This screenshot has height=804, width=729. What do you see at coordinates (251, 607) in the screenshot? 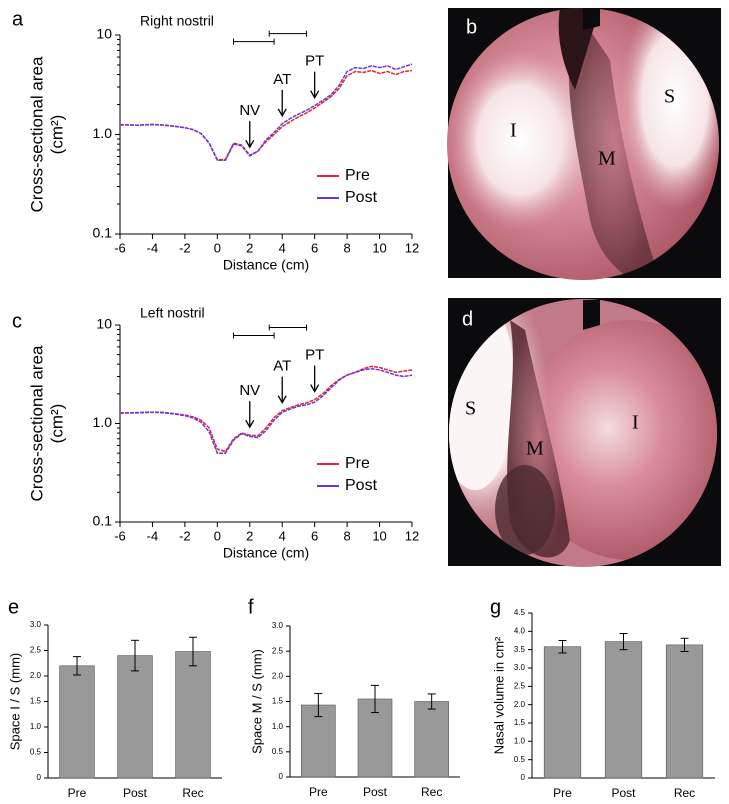
I see `panel-label: f` at bounding box center [251, 607].